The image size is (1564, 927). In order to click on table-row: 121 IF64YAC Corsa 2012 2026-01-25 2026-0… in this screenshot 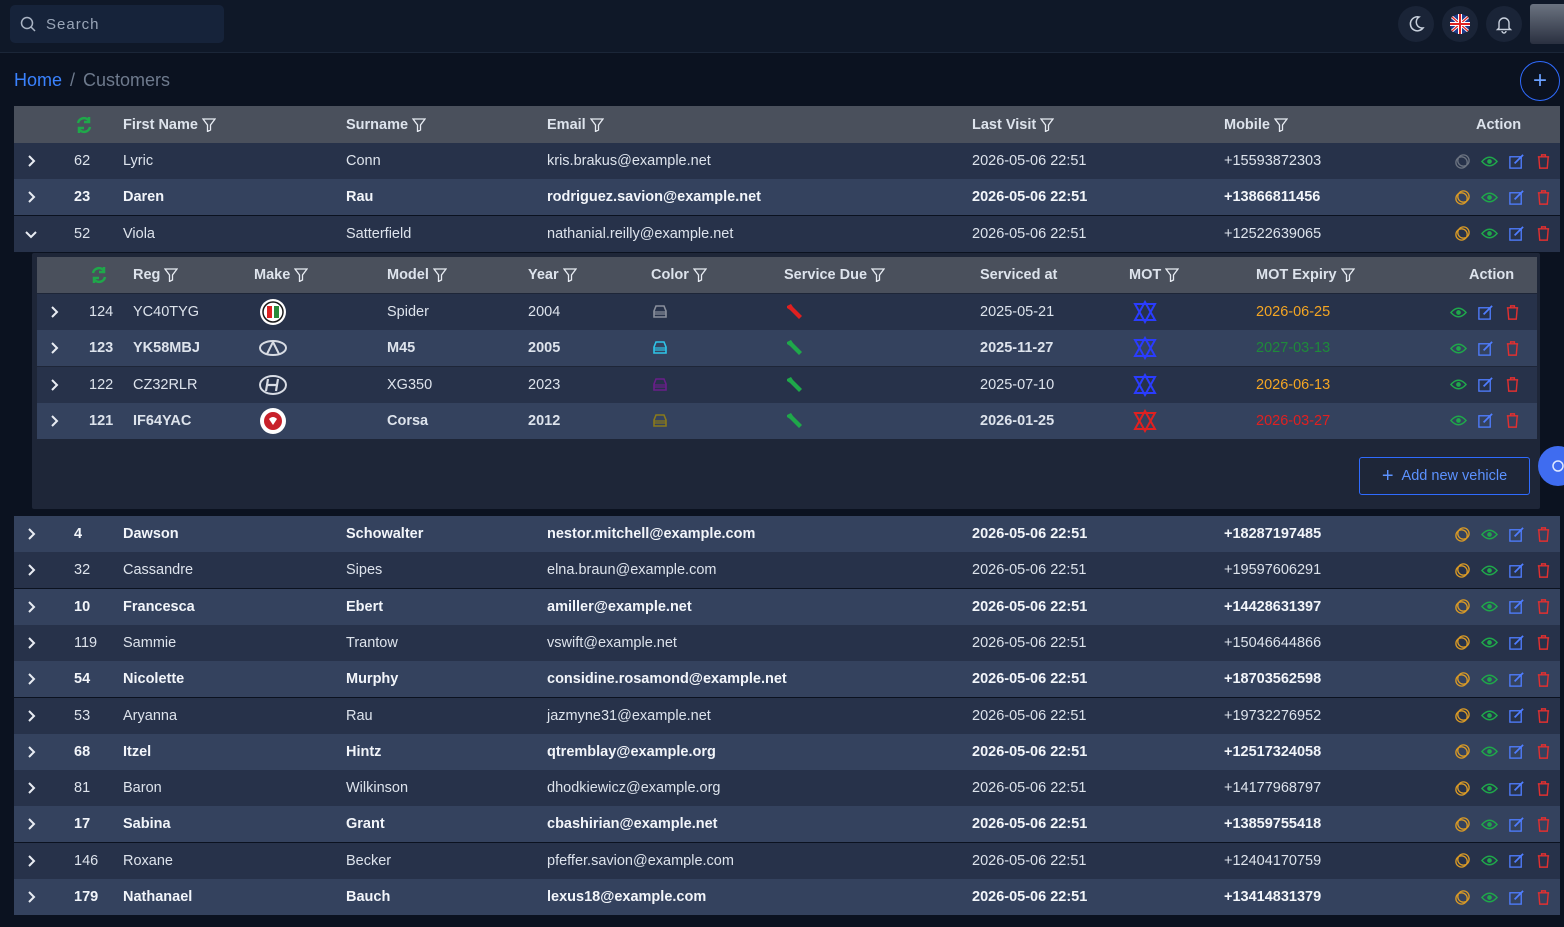, I will do `click(787, 420)`.